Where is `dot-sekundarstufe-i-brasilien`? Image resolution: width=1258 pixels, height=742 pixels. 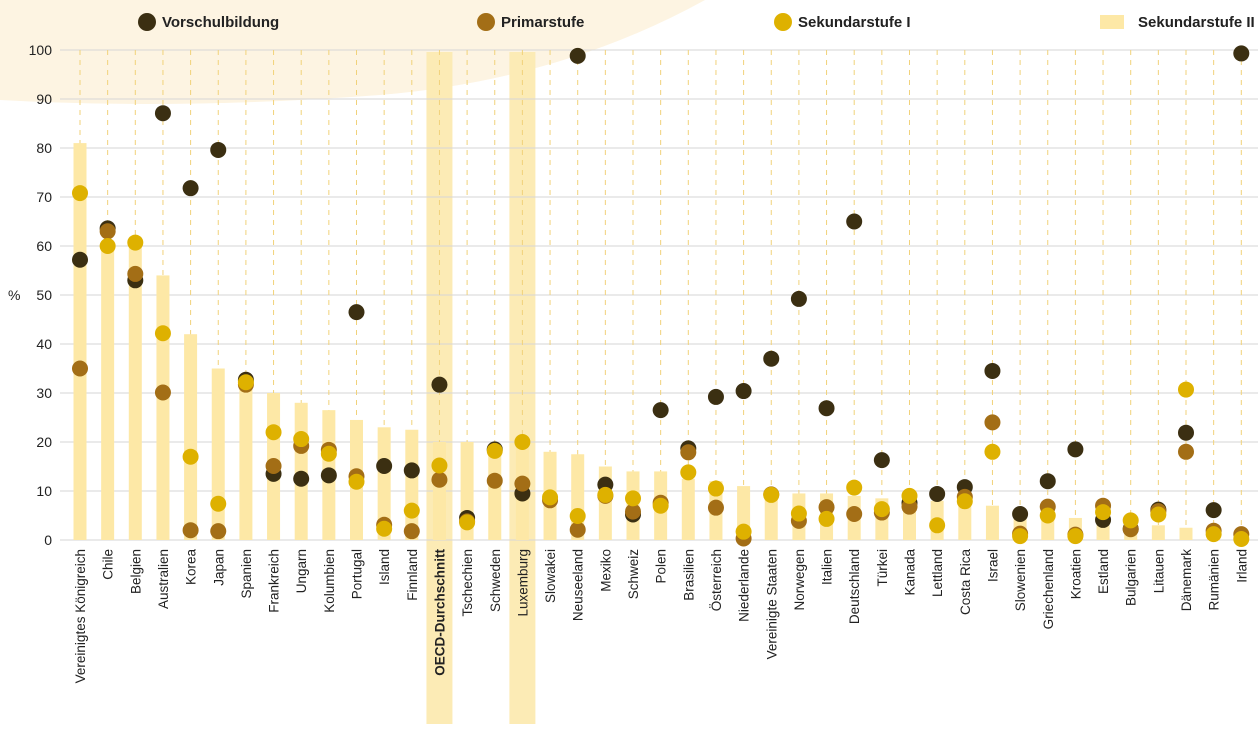
dot-sekundarstufe-i-brasilien is located at coordinates (688, 472).